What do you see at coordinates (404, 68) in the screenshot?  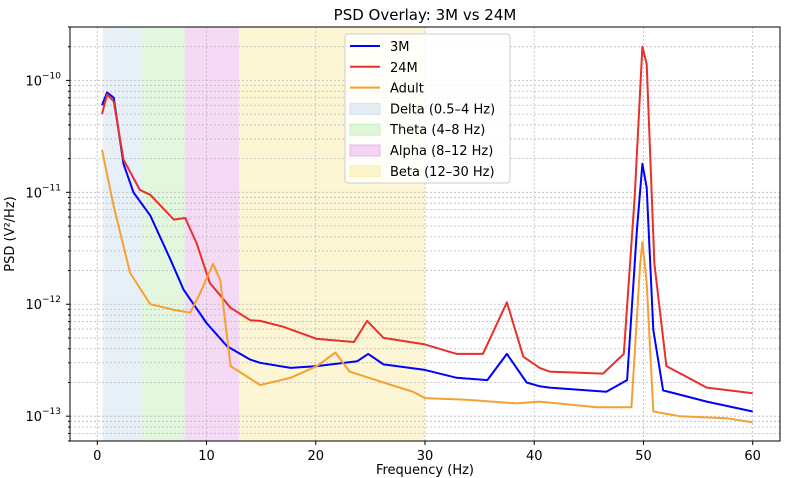 I see `legend-label: 24M` at bounding box center [404, 68].